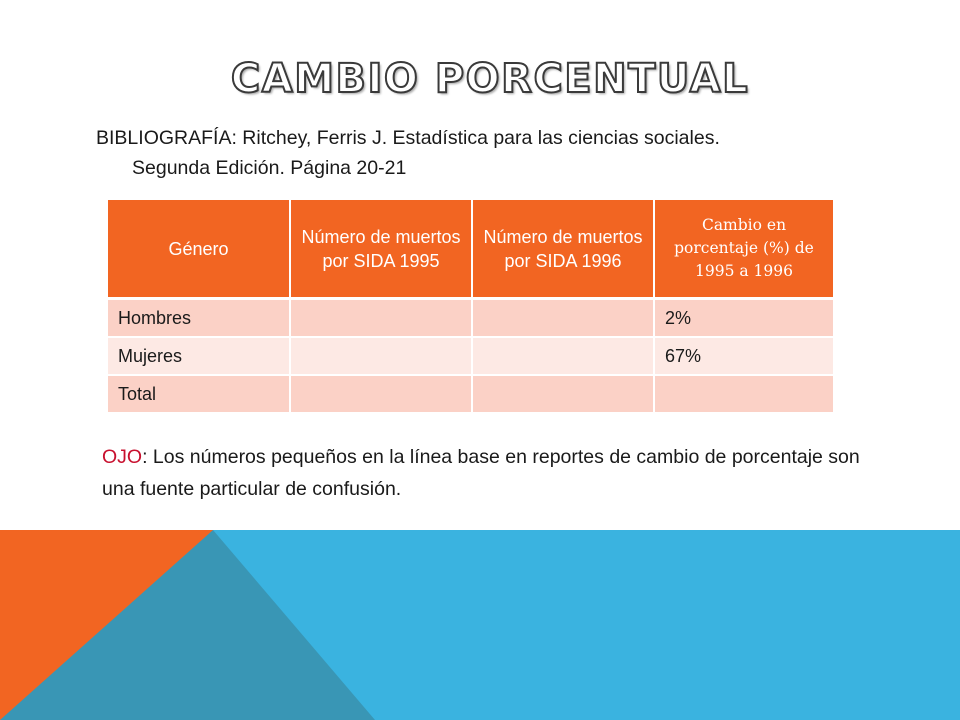 The width and height of the screenshot is (960, 720). I want to click on cell-genero: Total, so click(199, 394).